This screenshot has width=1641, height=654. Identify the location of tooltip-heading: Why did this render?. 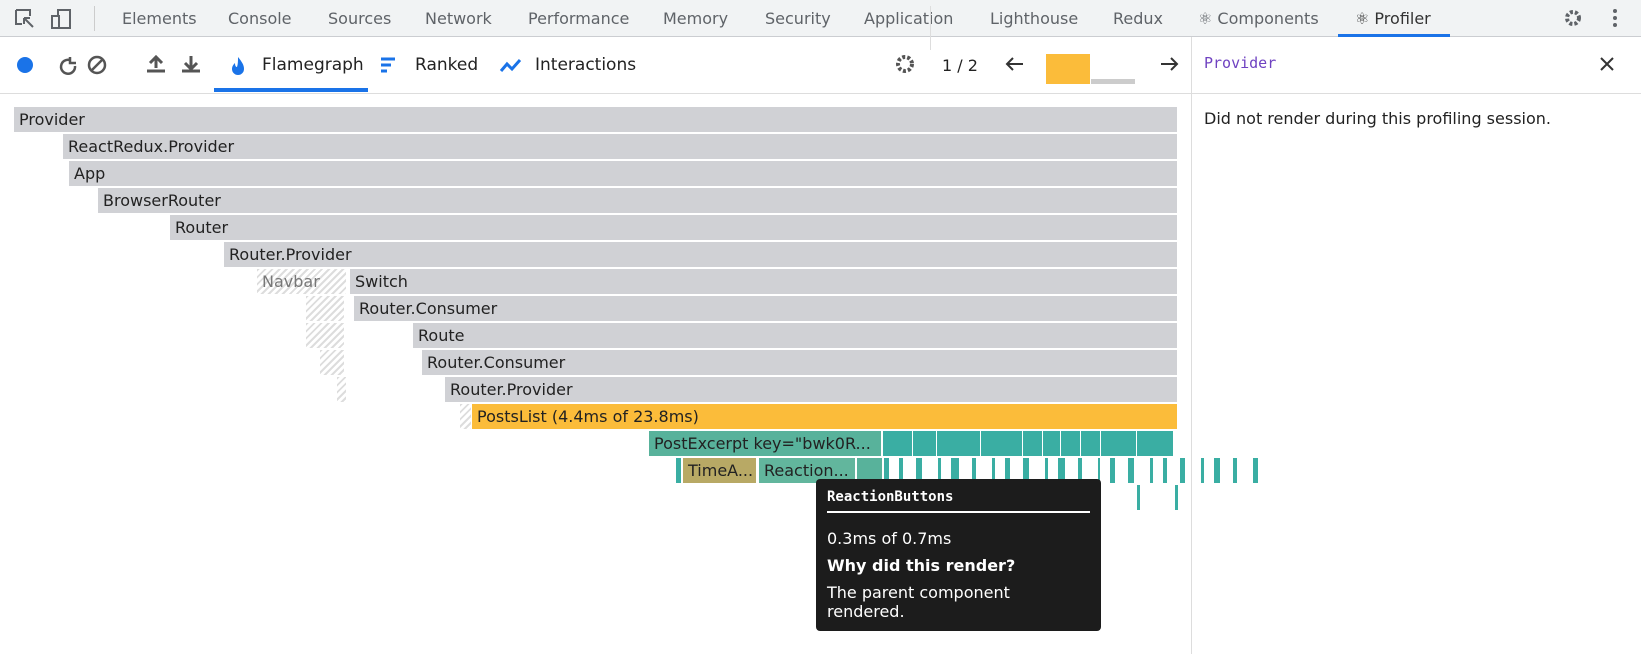
(921, 565).